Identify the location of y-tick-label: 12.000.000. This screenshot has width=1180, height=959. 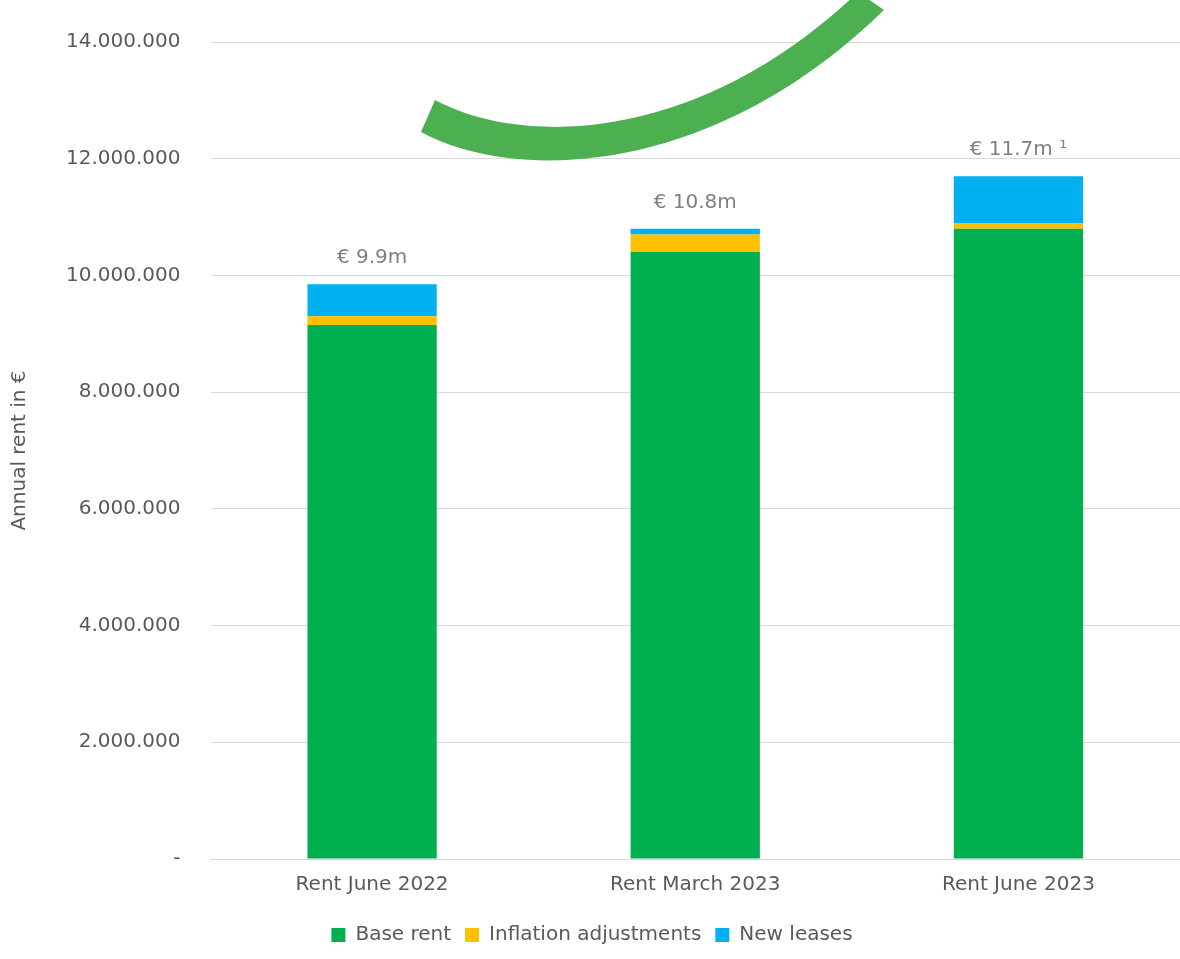
(123, 156).